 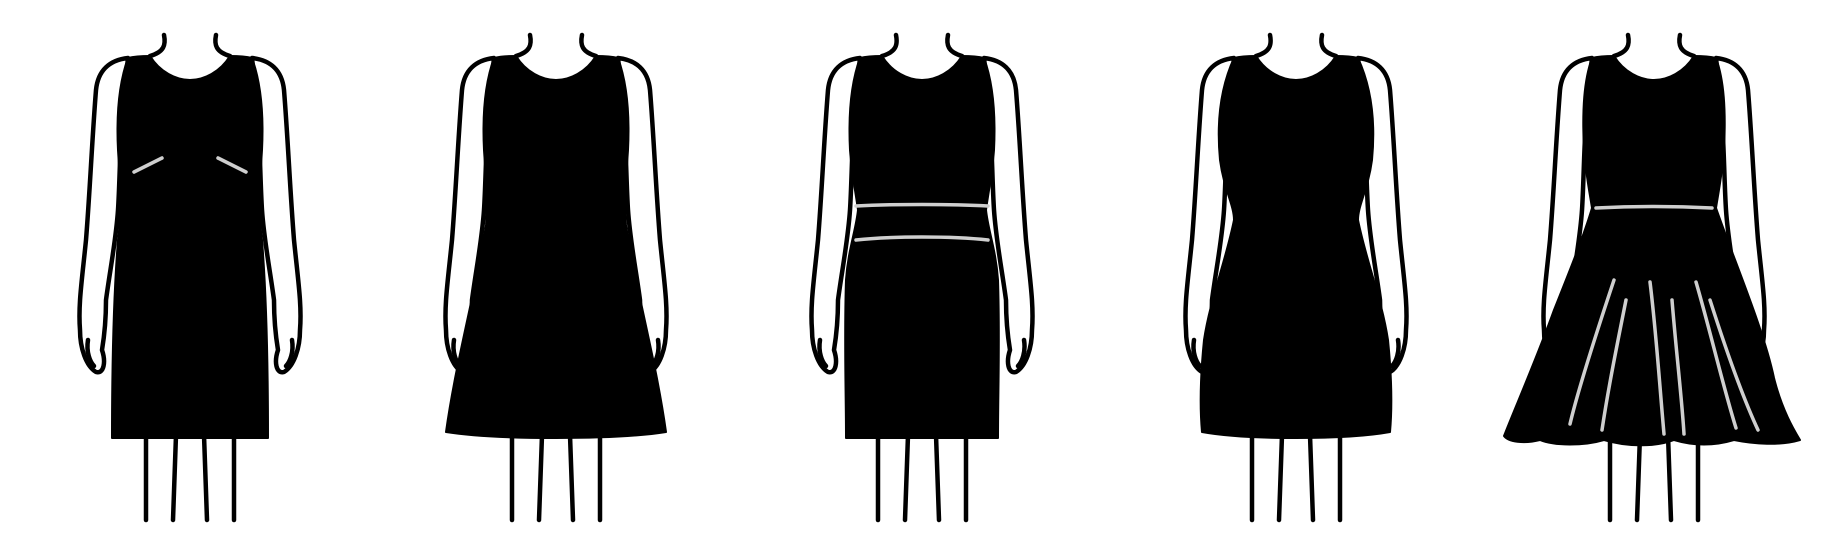 I want to click on bust-dart-left, so click(x=148, y=165).